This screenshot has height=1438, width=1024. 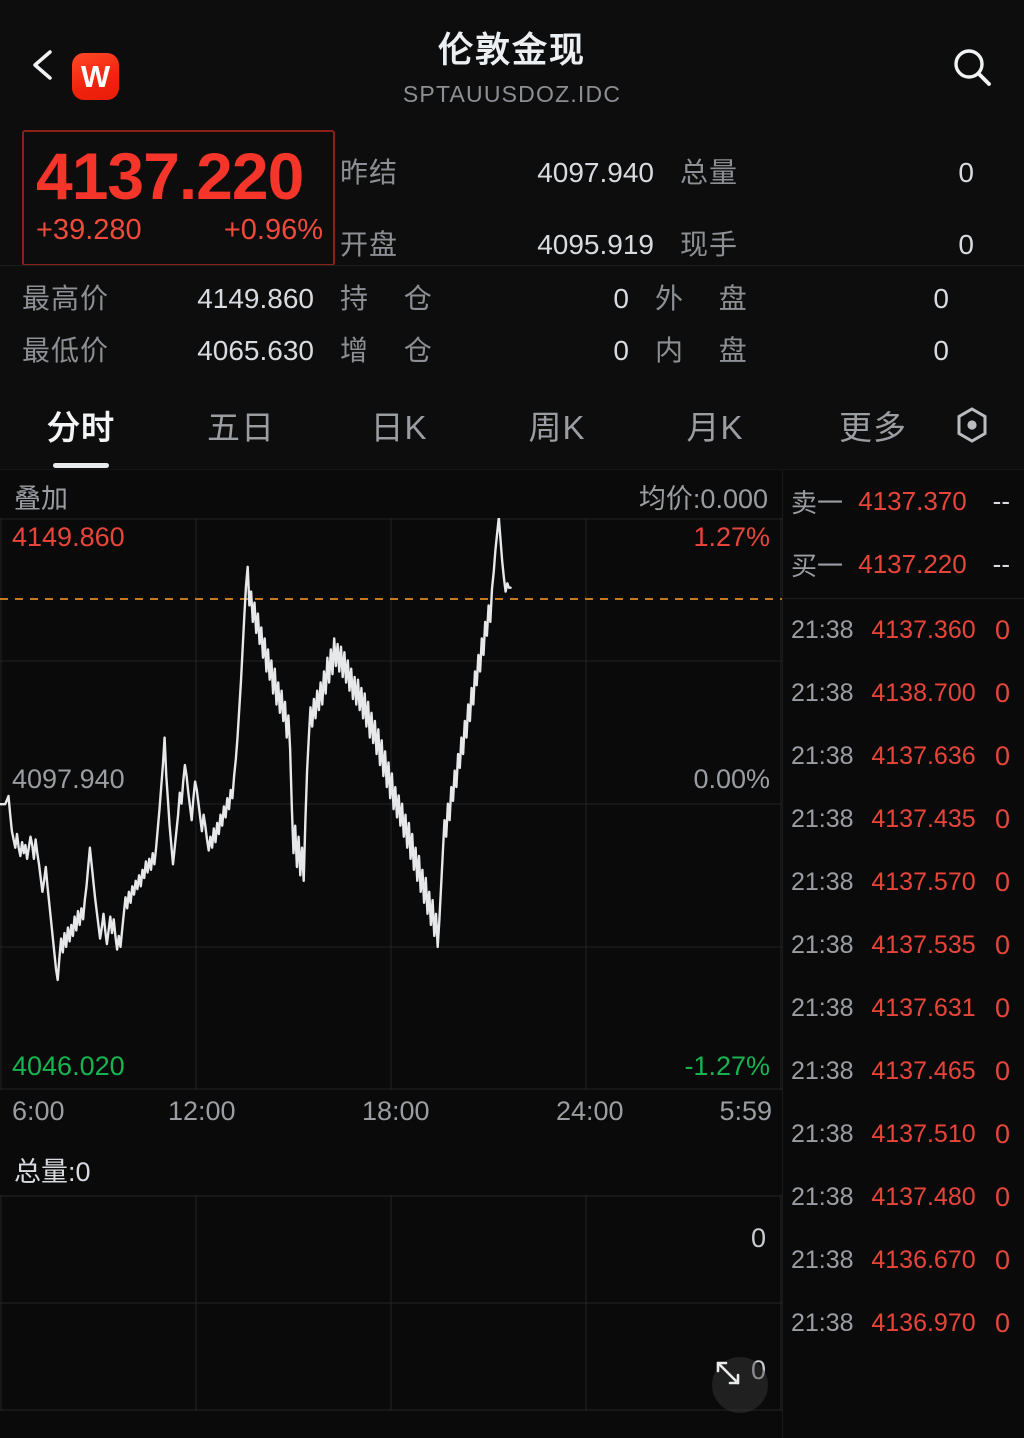 What do you see at coordinates (728, 1373) in the screenshot?
I see `expand-diagonal-icon` at bounding box center [728, 1373].